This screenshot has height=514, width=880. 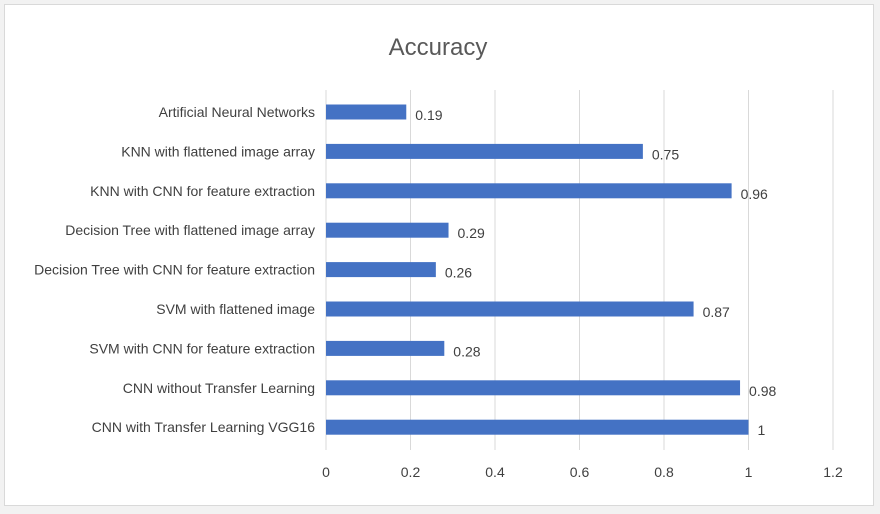 I want to click on x-tick-label: 0.6, so click(x=580, y=472).